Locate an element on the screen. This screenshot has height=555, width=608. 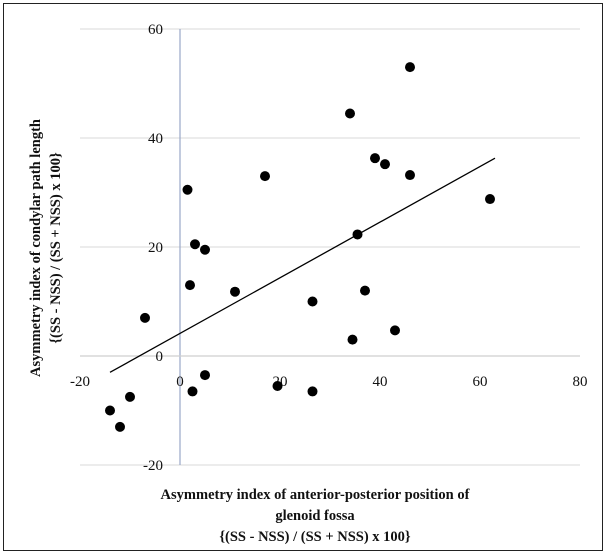
x-tick-label-4: 60 is located at coordinates (480, 382).